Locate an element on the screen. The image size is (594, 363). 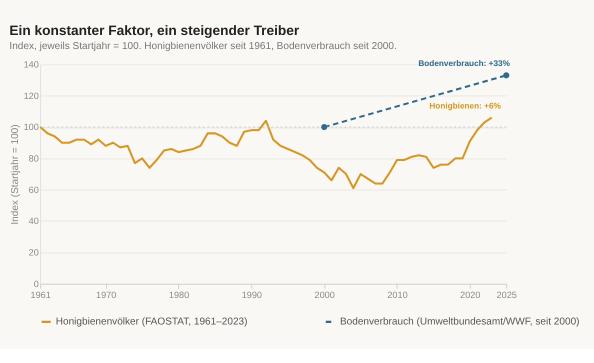
y-tick-label: 20 is located at coordinates (33, 253).